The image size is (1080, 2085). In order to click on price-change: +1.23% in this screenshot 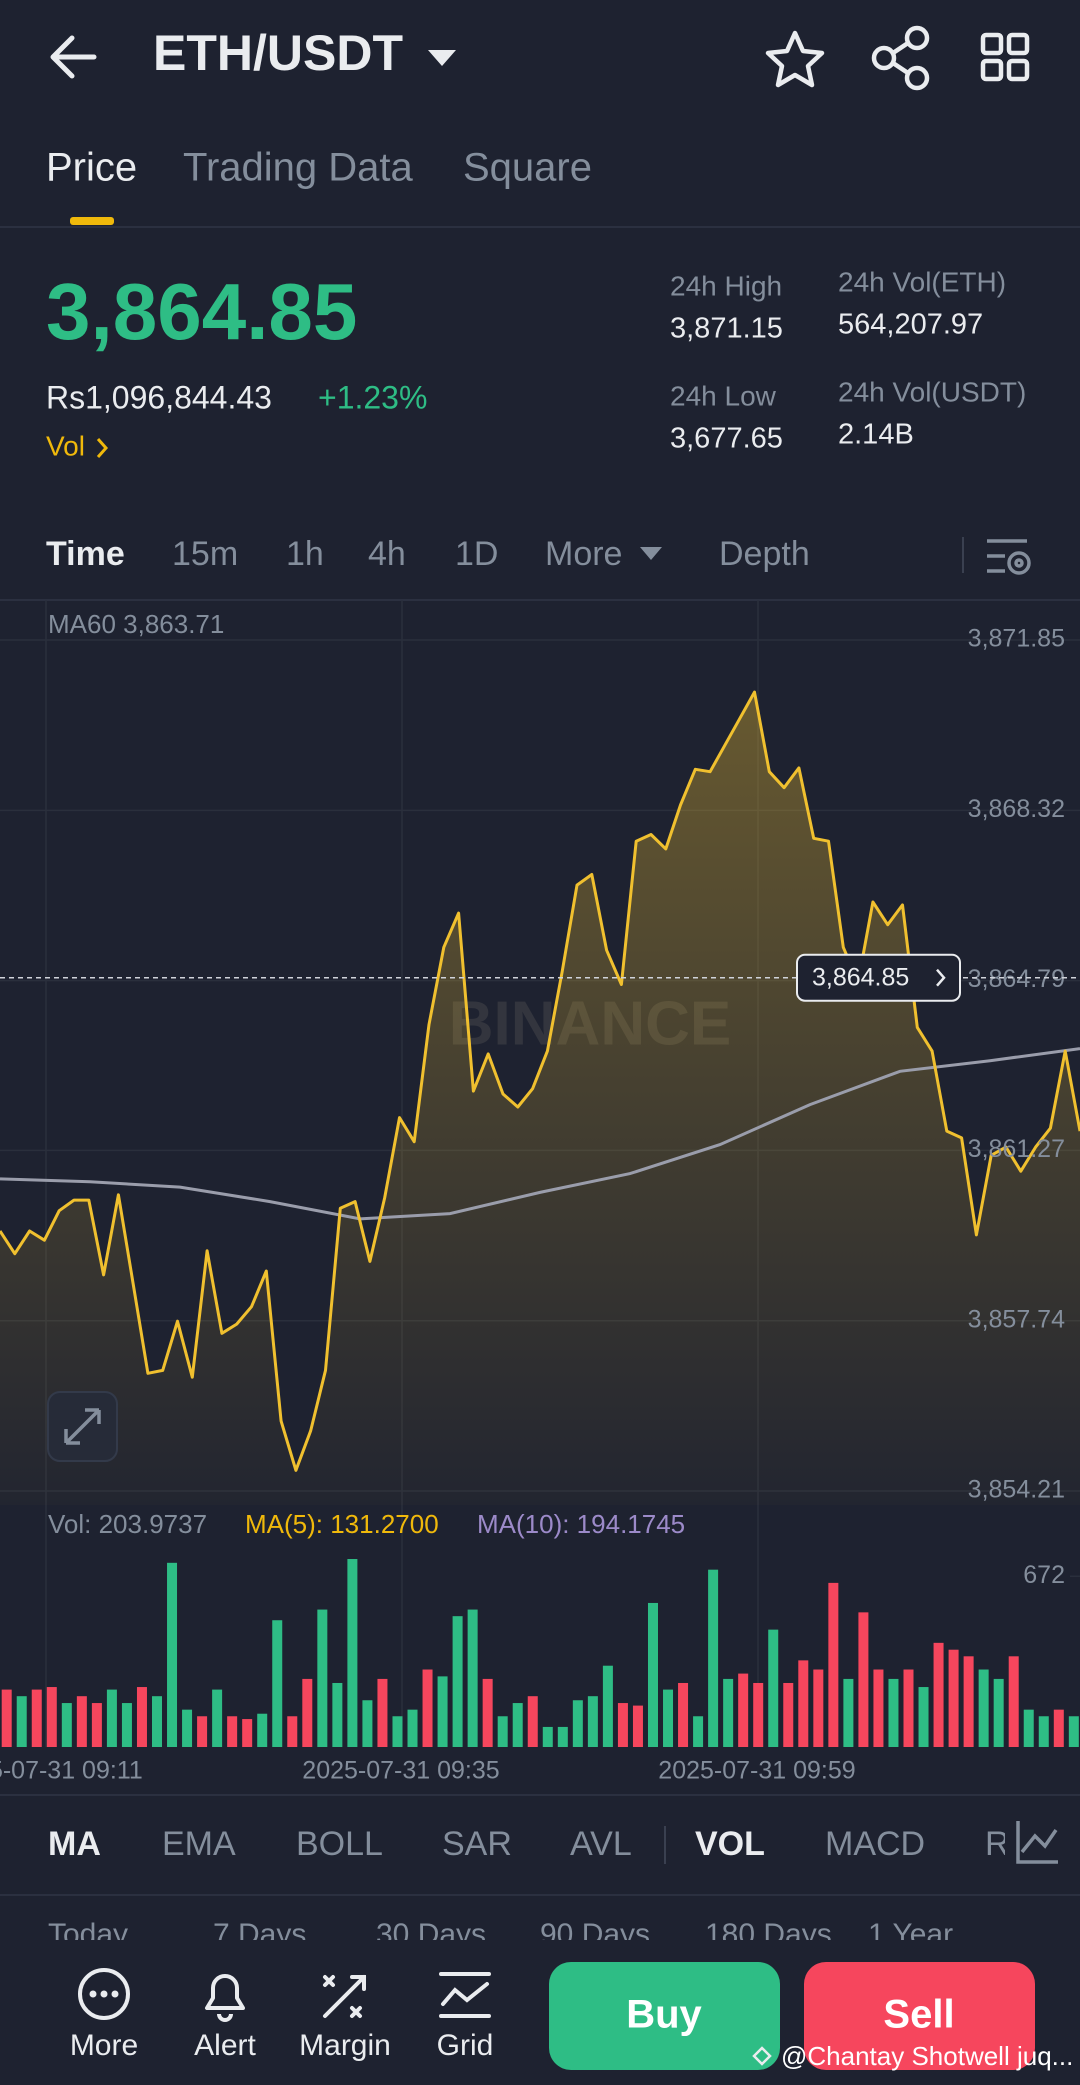, I will do `click(372, 397)`.